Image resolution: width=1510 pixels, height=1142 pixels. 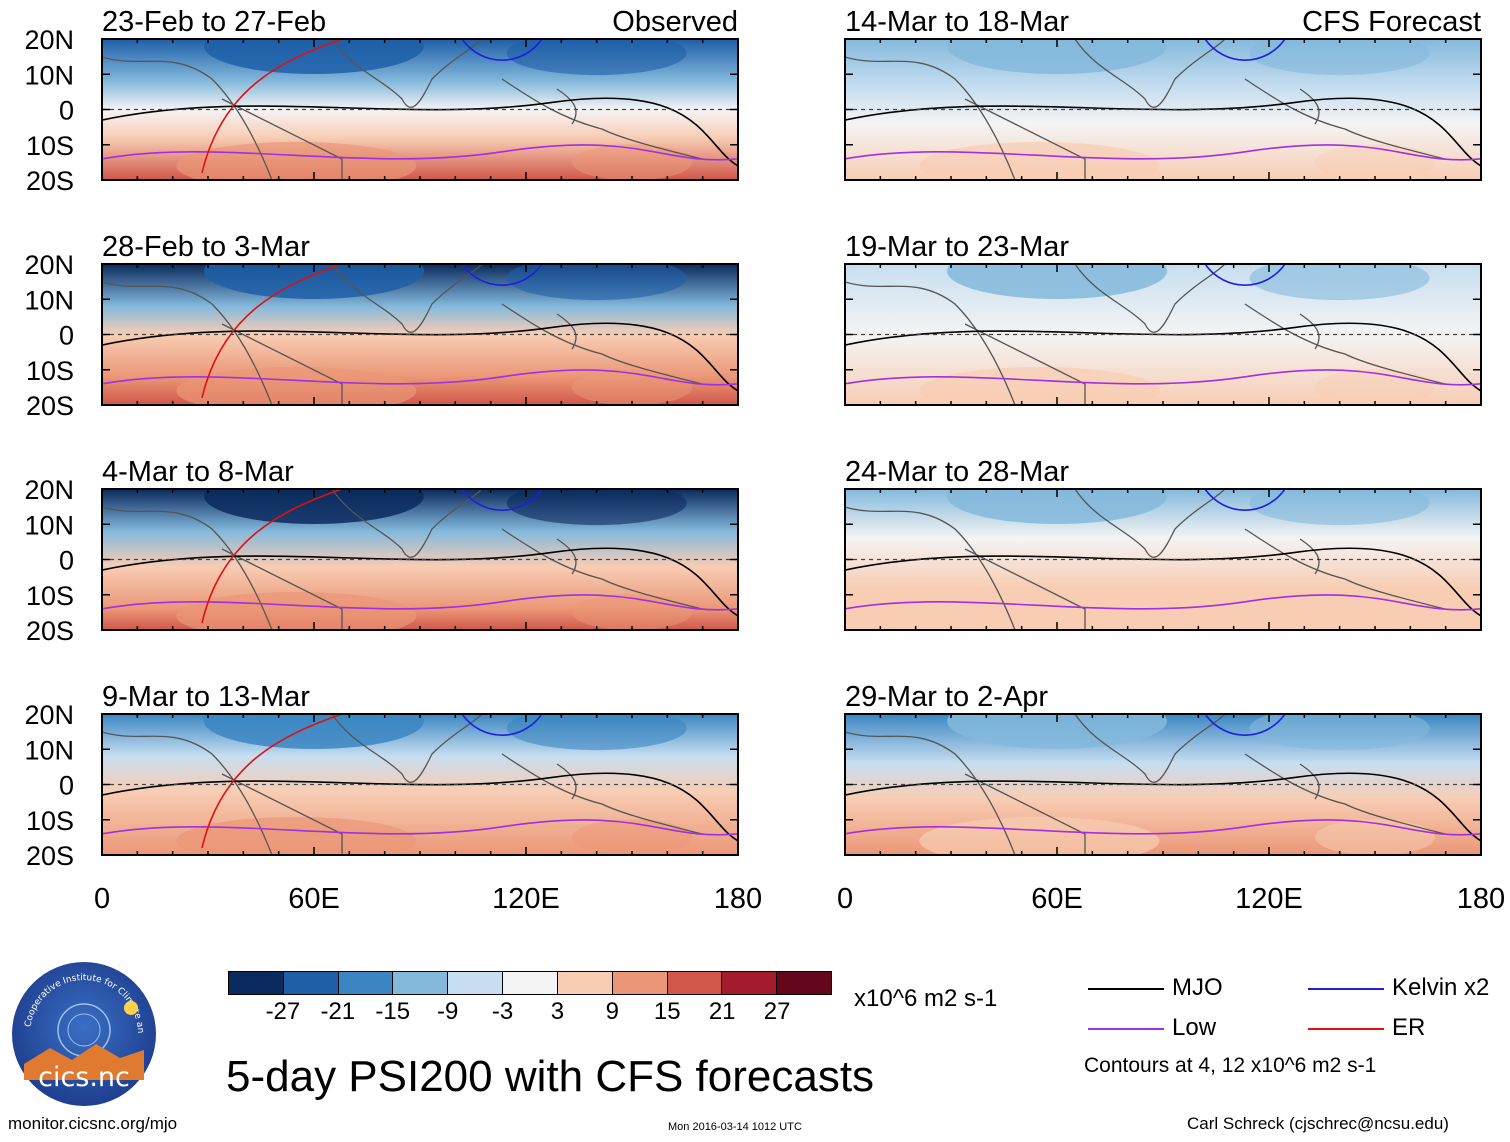 What do you see at coordinates (214, 22) in the screenshot?
I see `panel-title: 23-Feb to 27-Feb` at bounding box center [214, 22].